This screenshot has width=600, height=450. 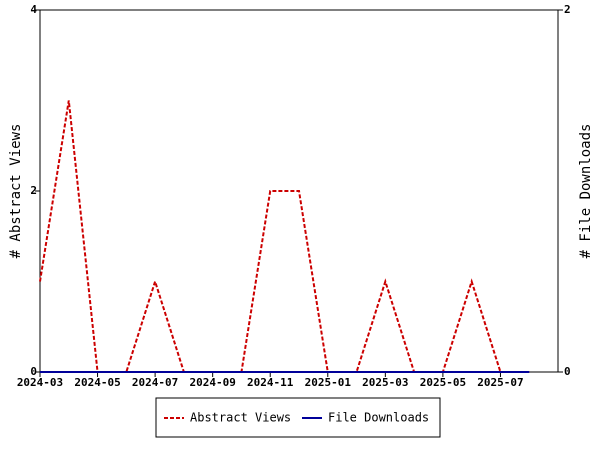 What do you see at coordinates (567, 371) in the screenshot?
I see `y2-tick-label: 0` at bounding box center [567, 371].